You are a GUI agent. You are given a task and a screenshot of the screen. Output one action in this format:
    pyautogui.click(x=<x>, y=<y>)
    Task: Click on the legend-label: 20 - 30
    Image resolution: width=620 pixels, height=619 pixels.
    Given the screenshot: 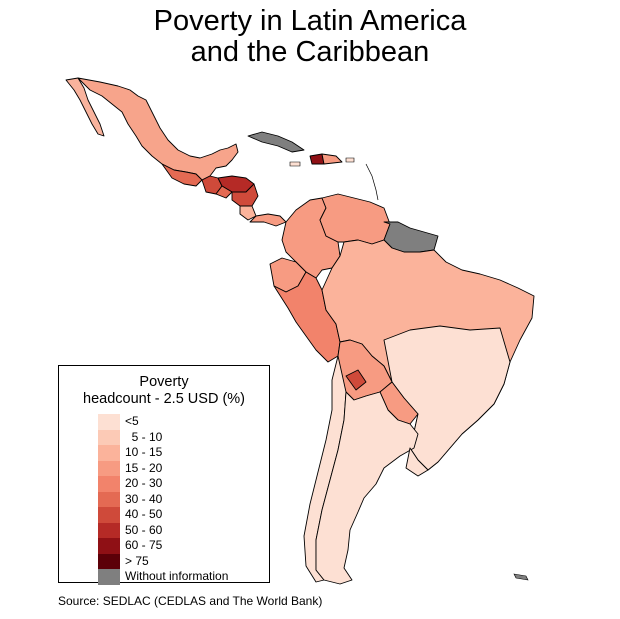 What is the action you would take?
    pyautogui.click(x=144, y=483)
    